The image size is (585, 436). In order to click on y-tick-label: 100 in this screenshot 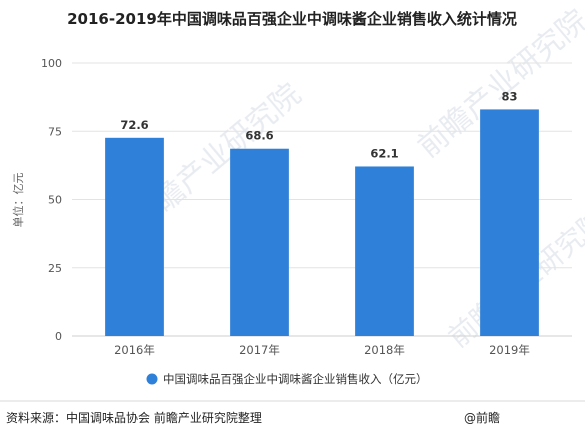, I will do `click(51, 63)`.